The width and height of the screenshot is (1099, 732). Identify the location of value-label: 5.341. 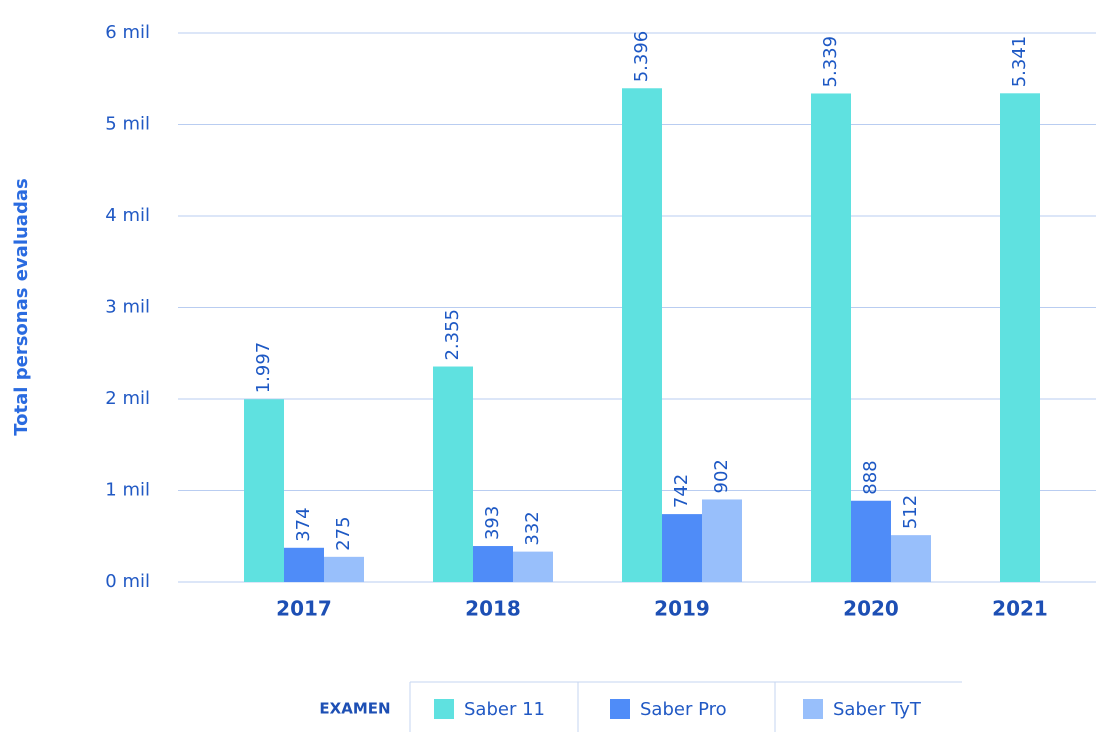
(1019, 62).